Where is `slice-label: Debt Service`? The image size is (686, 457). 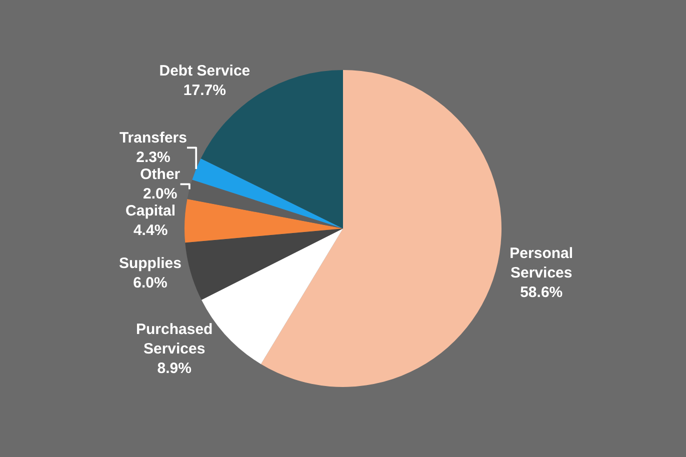 slice-label: Debt Service is located at coordinates (204, 71).